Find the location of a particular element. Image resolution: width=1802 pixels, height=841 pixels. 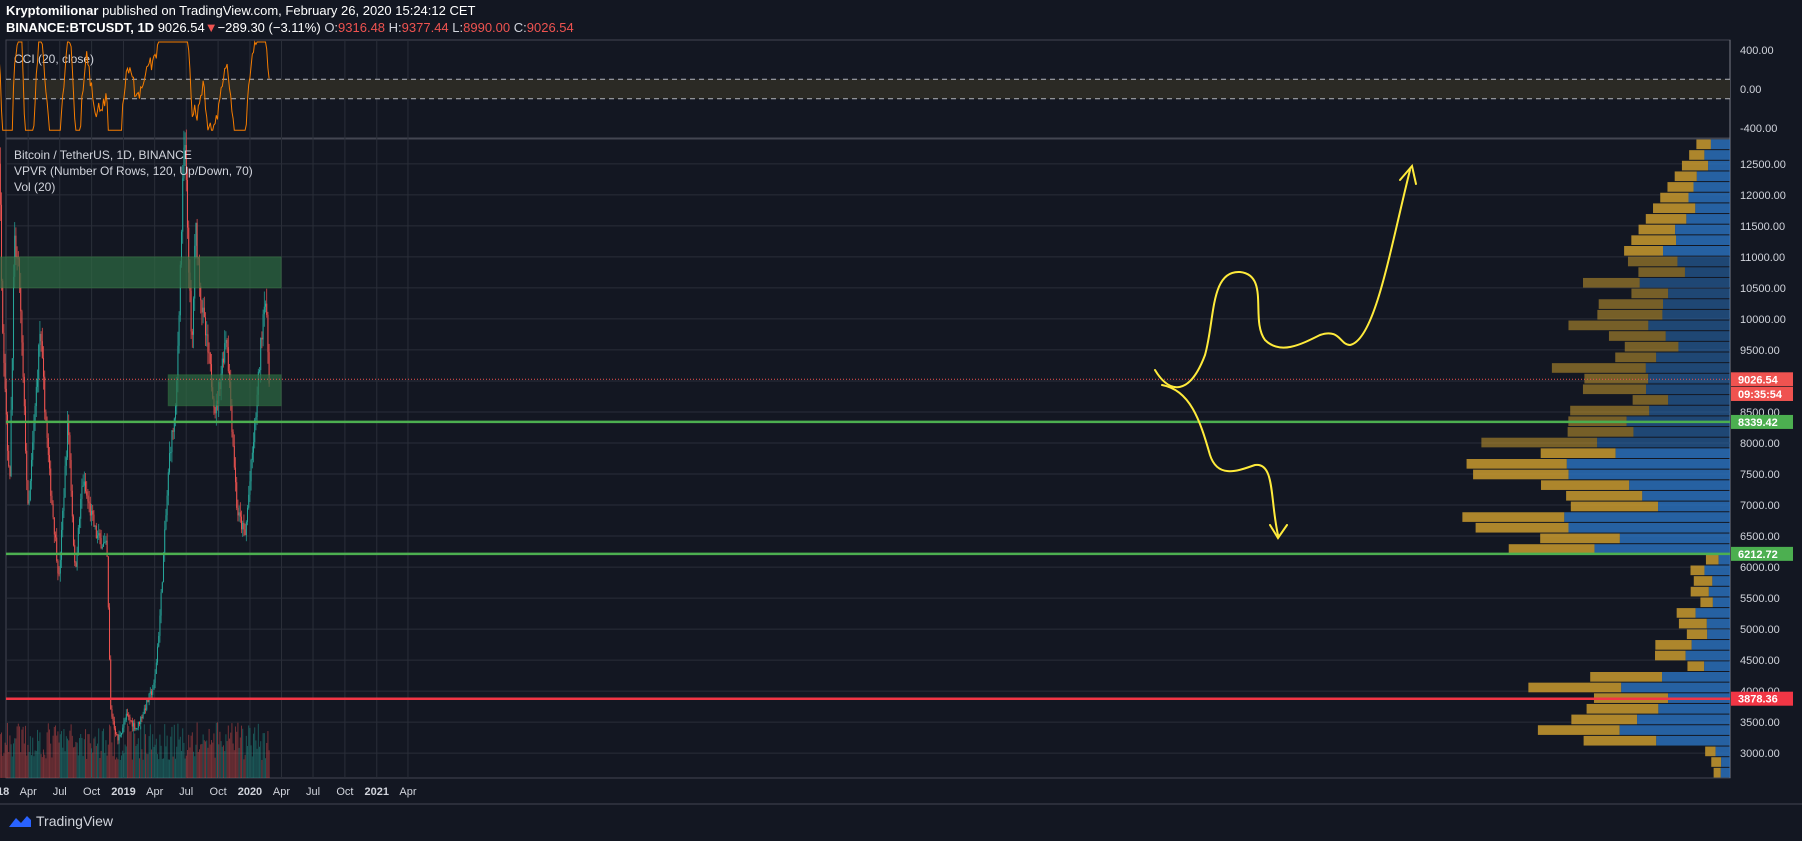

level-badge-label: 8339.42 is located at coordinates (1758, 423).